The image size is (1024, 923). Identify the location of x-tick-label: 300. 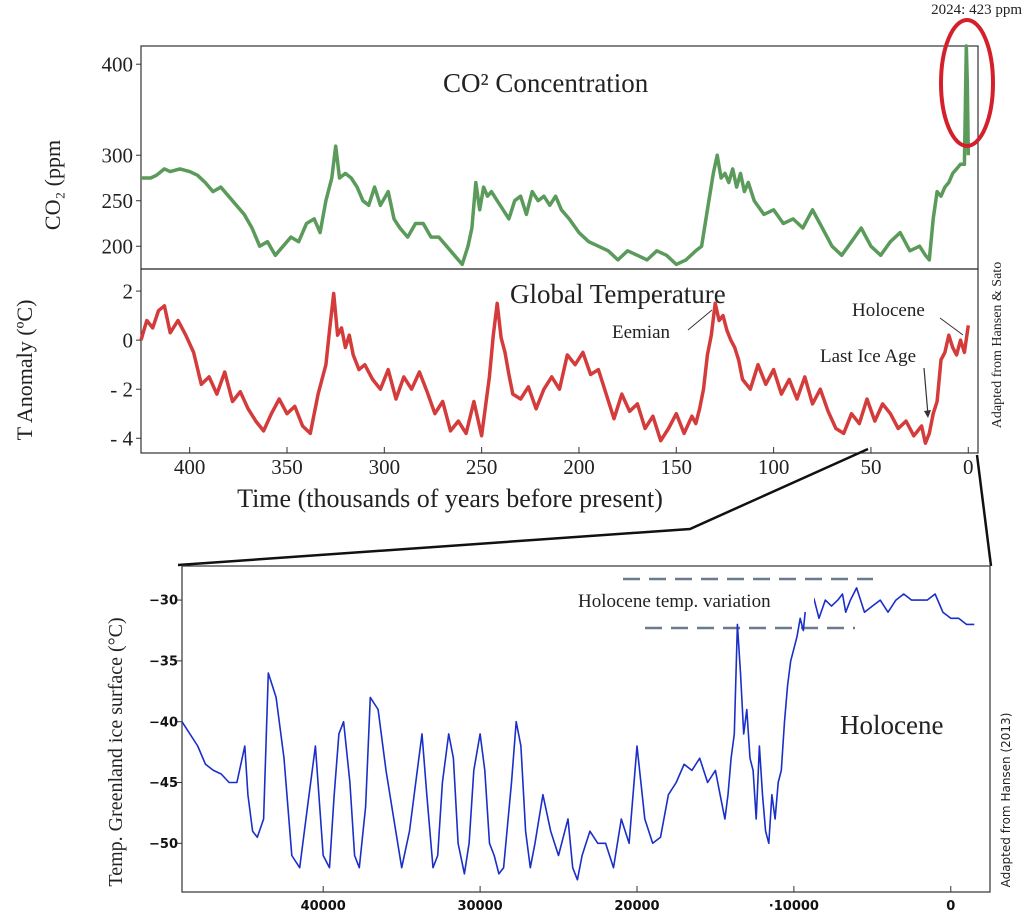
(385, 467).